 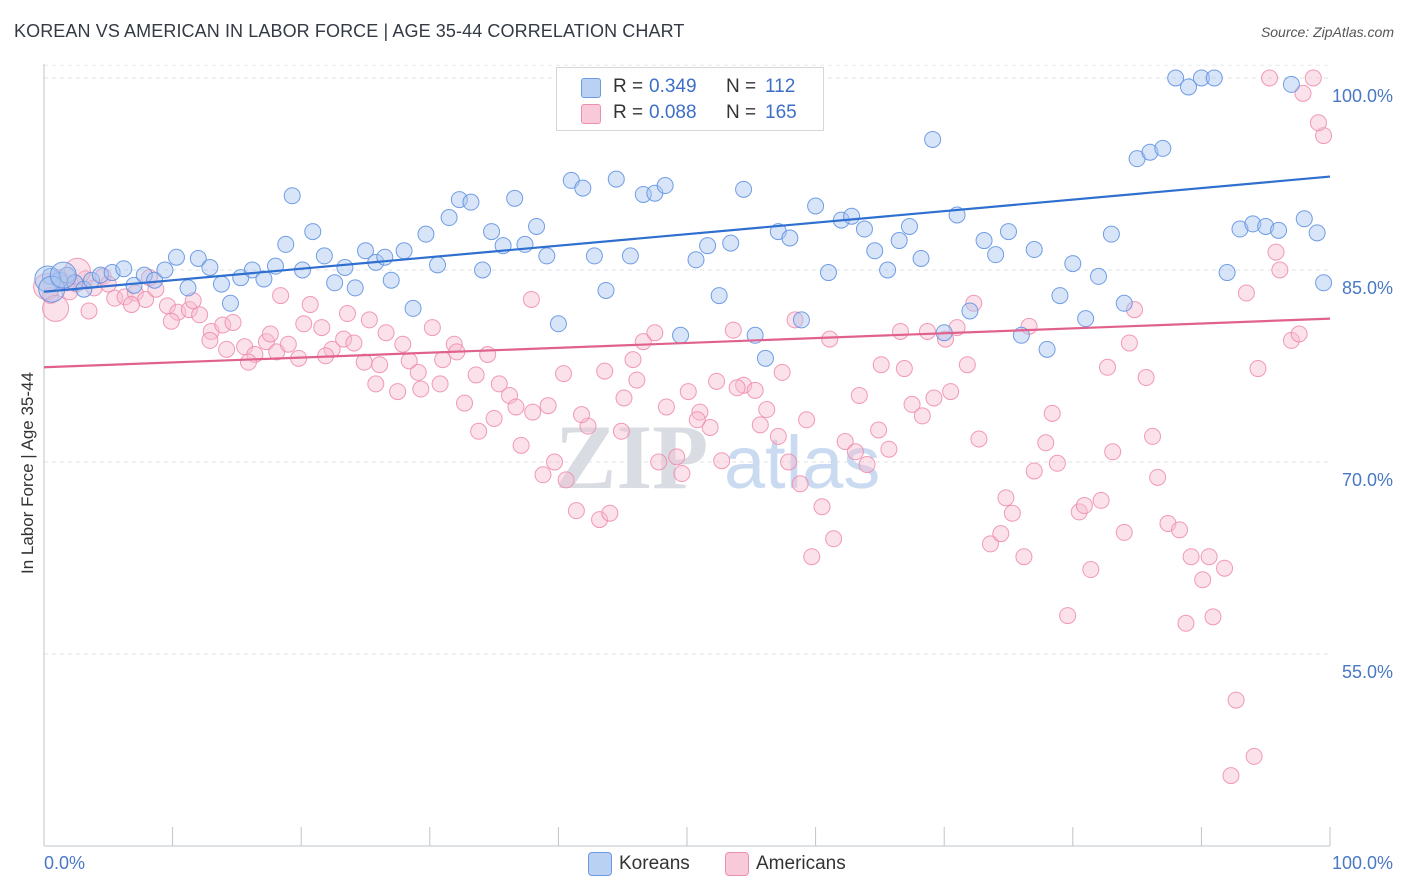 What do you see at coordinates (654, 863) in the screenshot?
I see `legend-koreans-label: Koreans` at bounding box center [654, 863].